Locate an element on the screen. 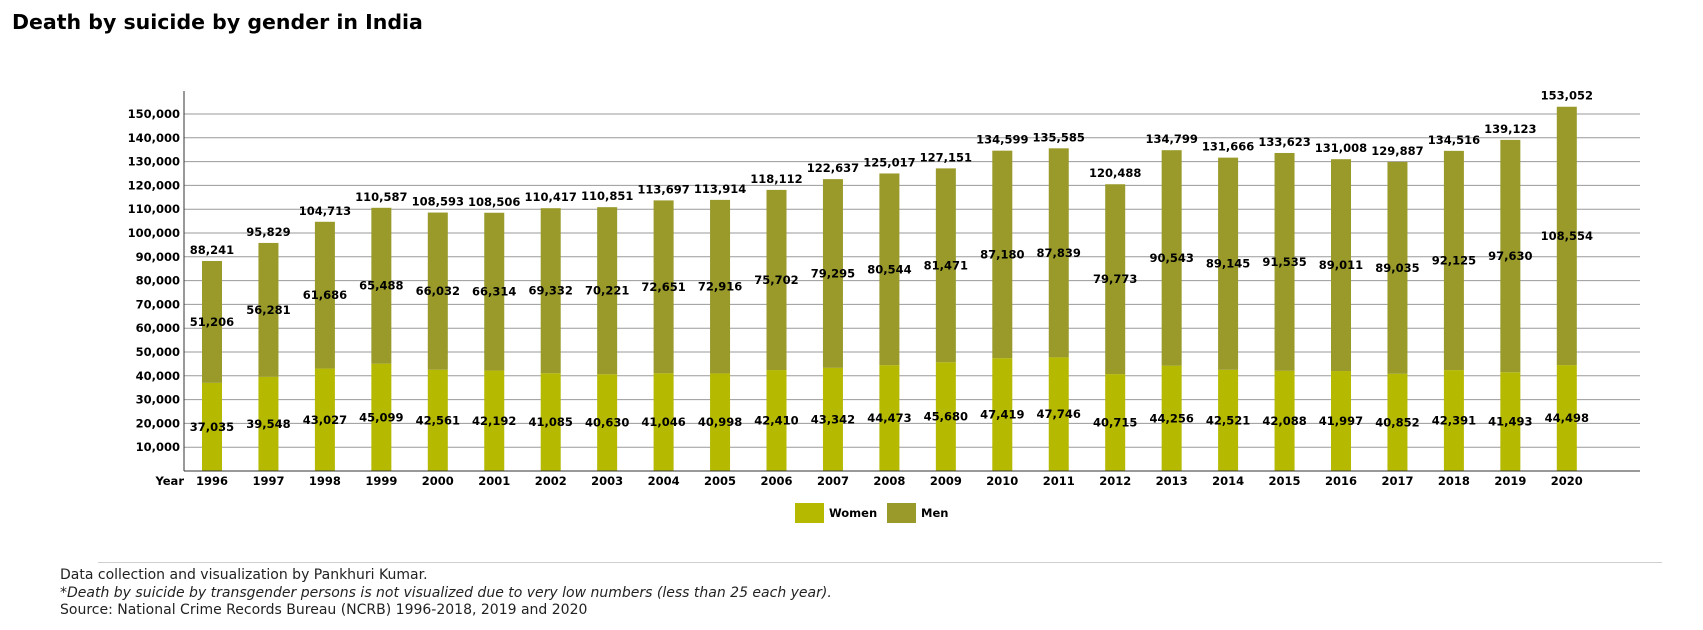  bar-women-2007 is located at coordinates (832, 419).